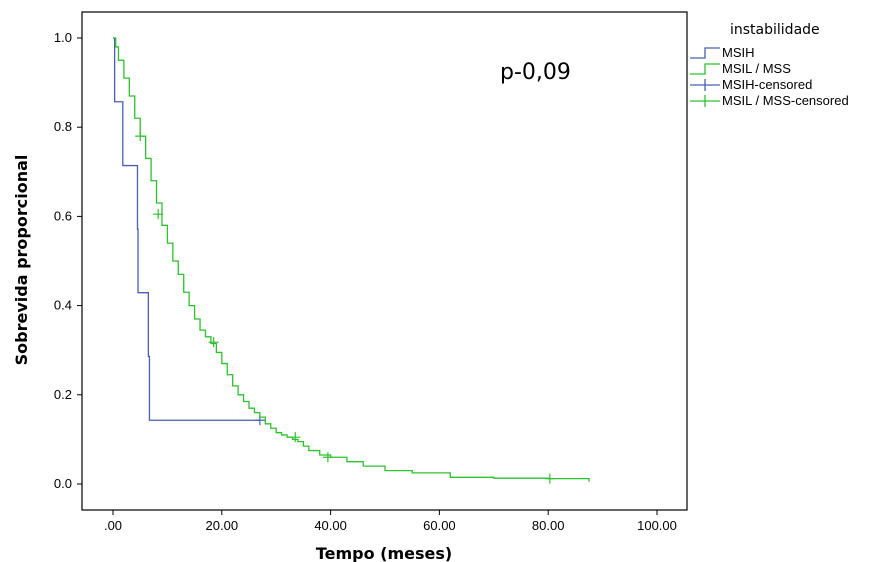 The width and height of the screenshot is (878, 562). What do you see at coordinates (767, 84) in the screenshot?
I see `legend-label: MSIH-censored` at bounding box center [767, 84].